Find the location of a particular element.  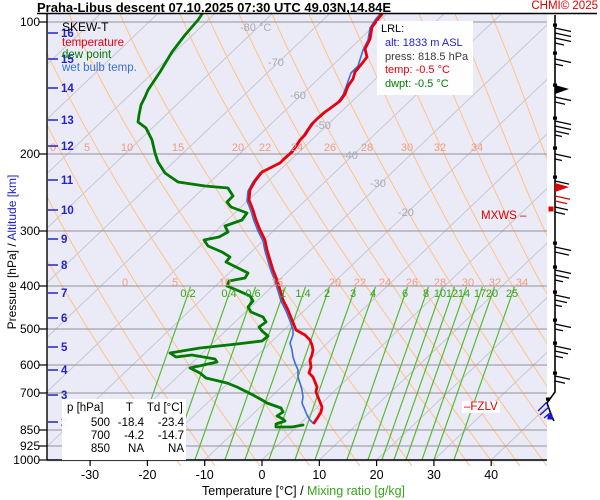

tick-label: 0.4 is located at coordinates (228, 294).